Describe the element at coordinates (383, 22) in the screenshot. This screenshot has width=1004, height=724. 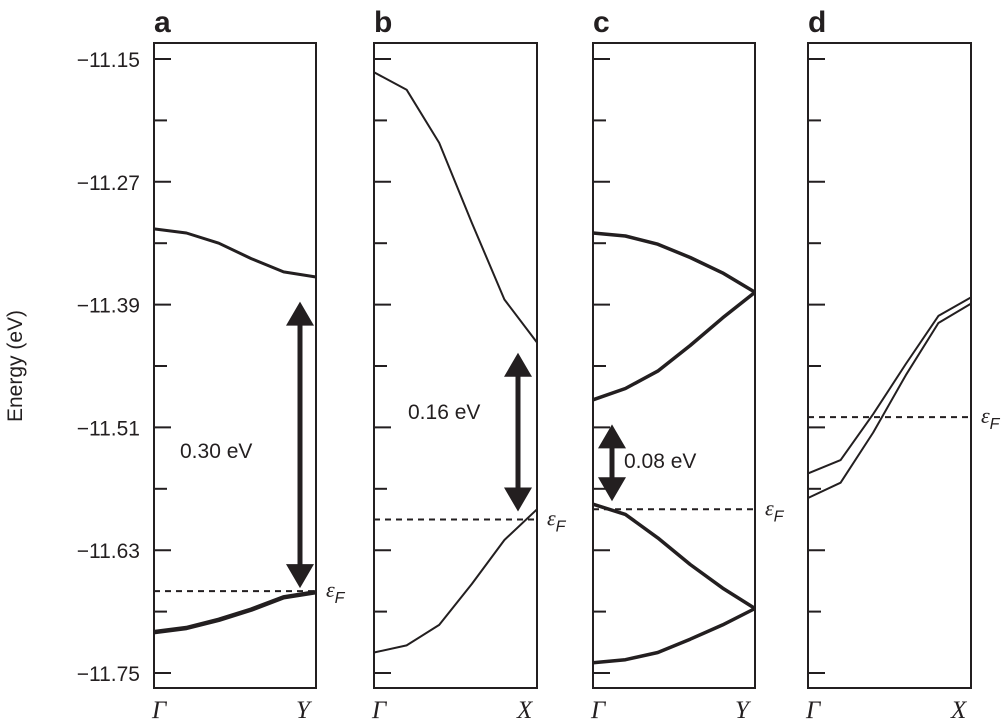
I see `panel-label: b` at that location.